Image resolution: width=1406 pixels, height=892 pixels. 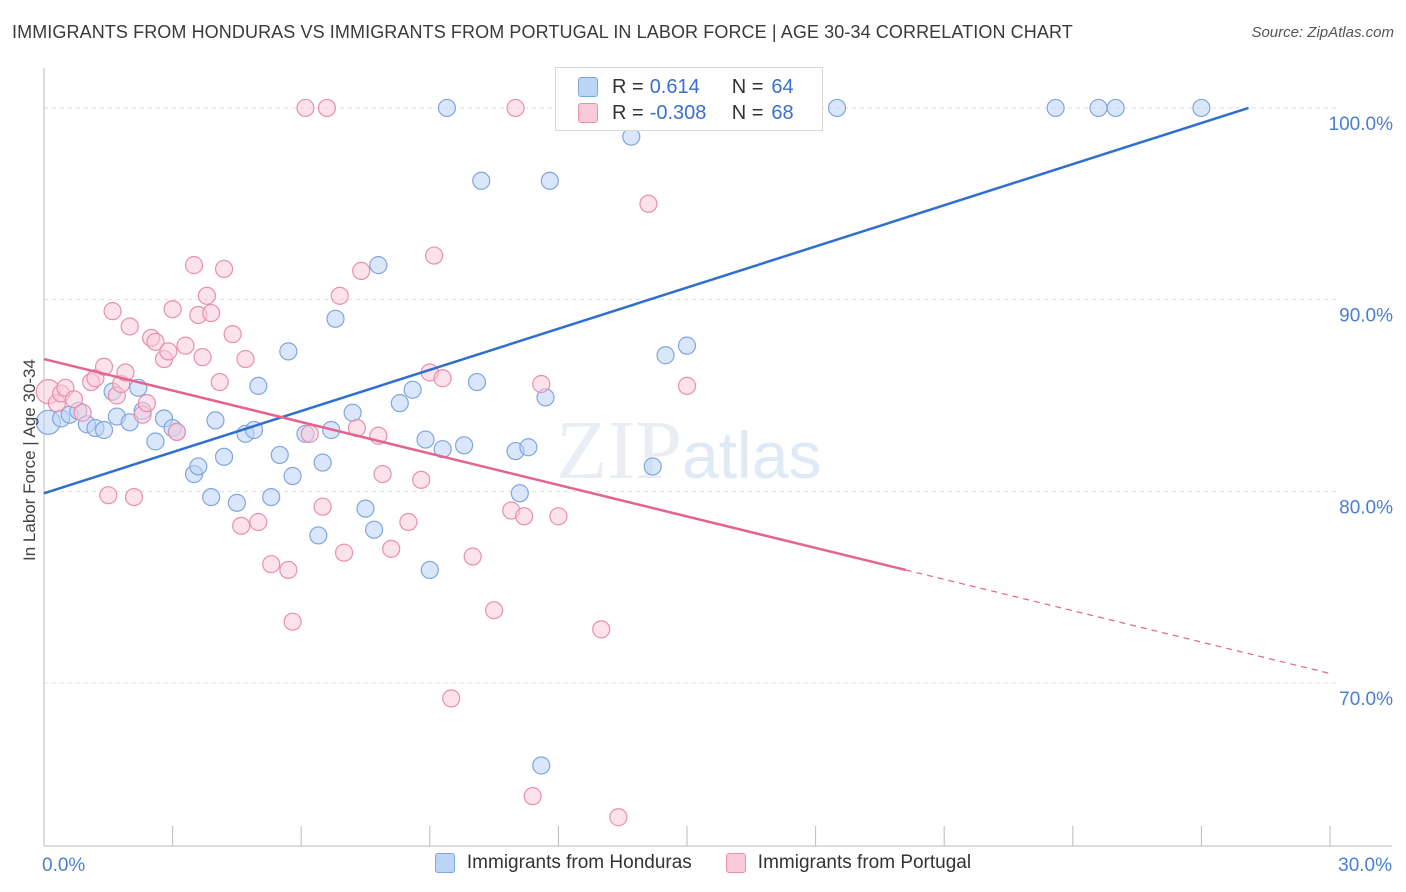 What do you see at coordinates (688, 450) in the screenshot?
I see `watermark: ZIPatlas` at bounding box center [688, 450].